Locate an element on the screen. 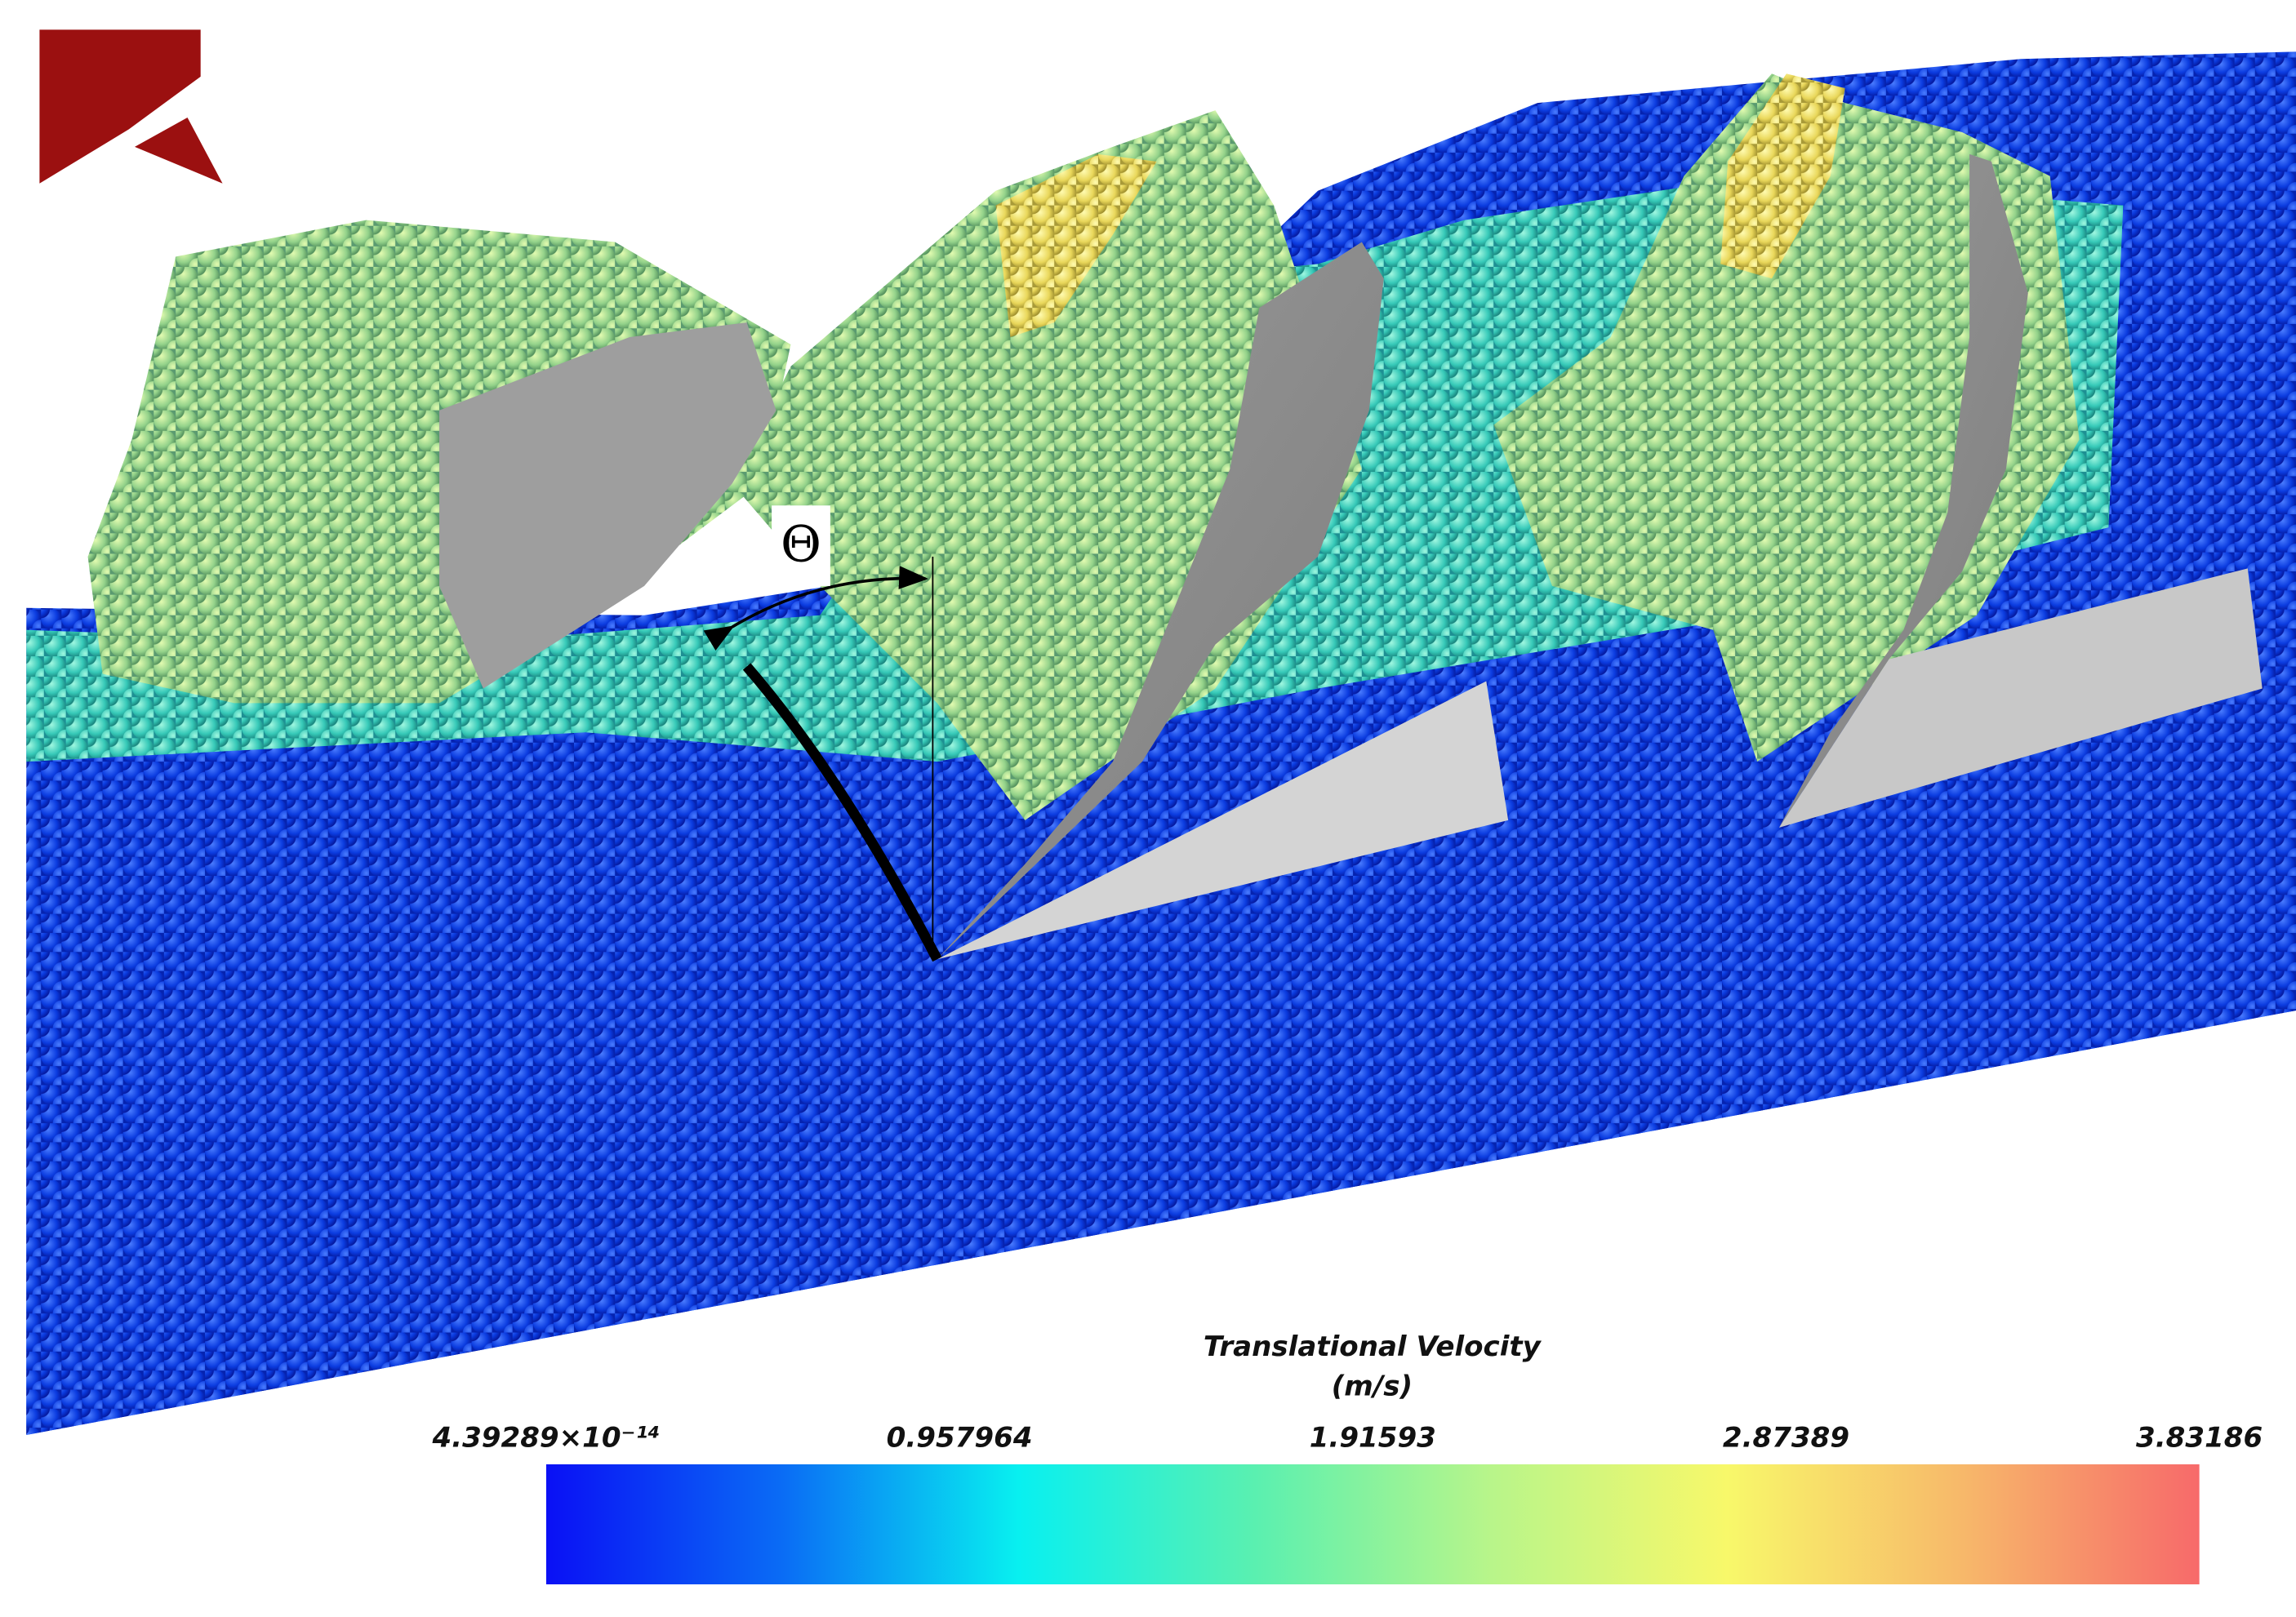 The width and height of the screenshot is (2296, 1617). colorbar-tick-label: 1.91593 is located at coordinates (1373, 1437).